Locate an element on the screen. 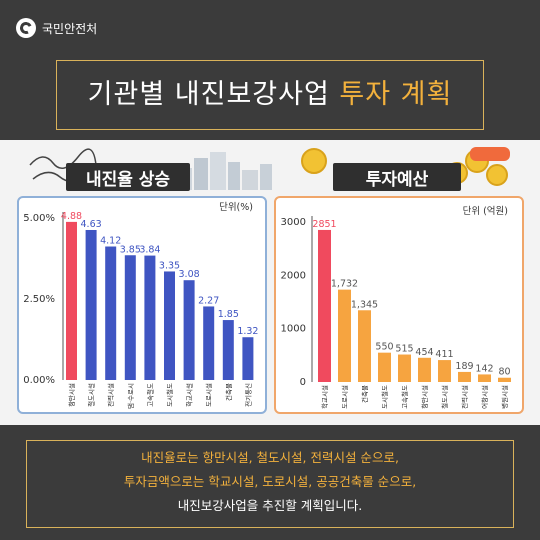 The image size is (540, 540). bar-value-label: 189 is located at coordinates (464, 366).